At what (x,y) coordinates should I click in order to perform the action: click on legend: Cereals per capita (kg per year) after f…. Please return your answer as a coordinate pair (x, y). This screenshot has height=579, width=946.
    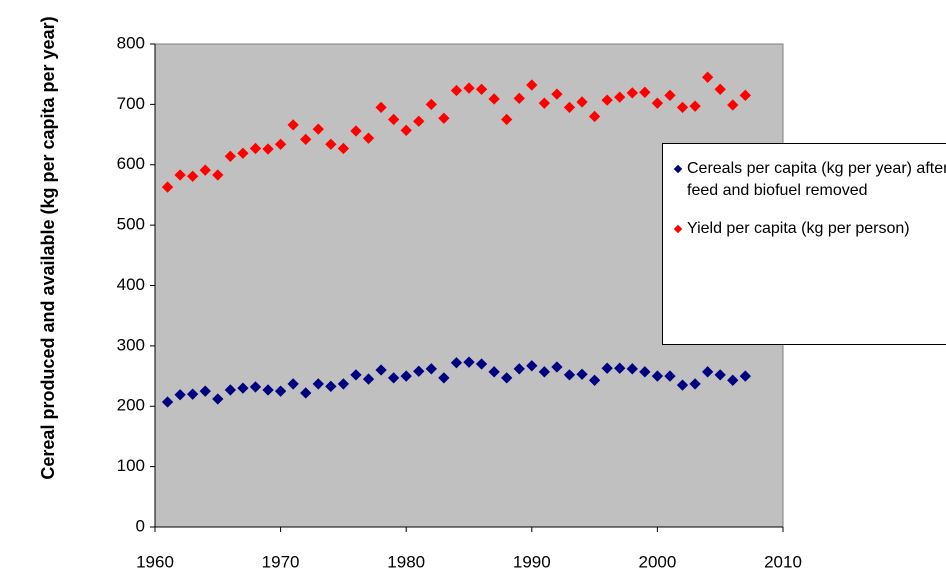
    Looking at the image, I should click on (804, 244).